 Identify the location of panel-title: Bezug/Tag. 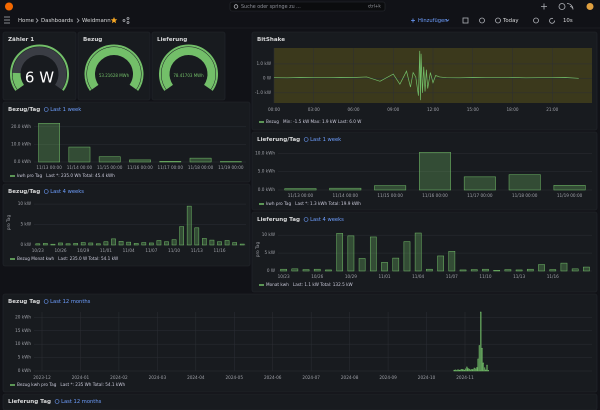
(24, 110).